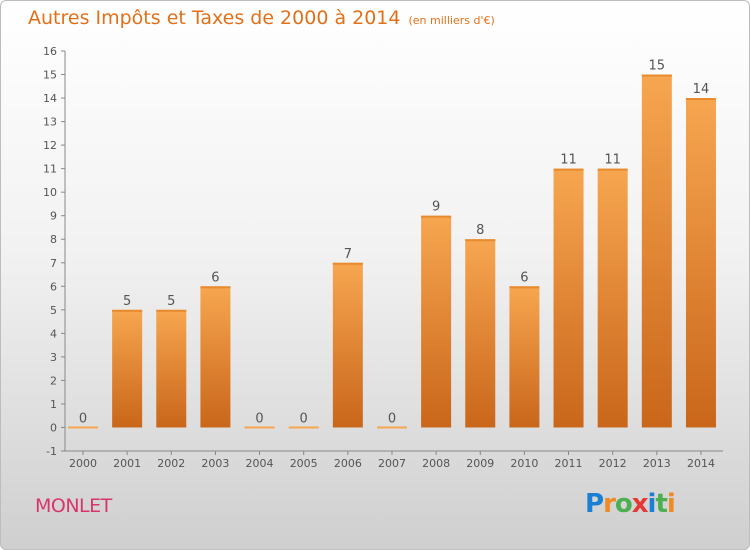 The width and height of the screenshot is (750, 550). What do you see at coordinates (594, 504) in the screenshot?
I see `logo-letter: P` at bounding box center [594, 504].